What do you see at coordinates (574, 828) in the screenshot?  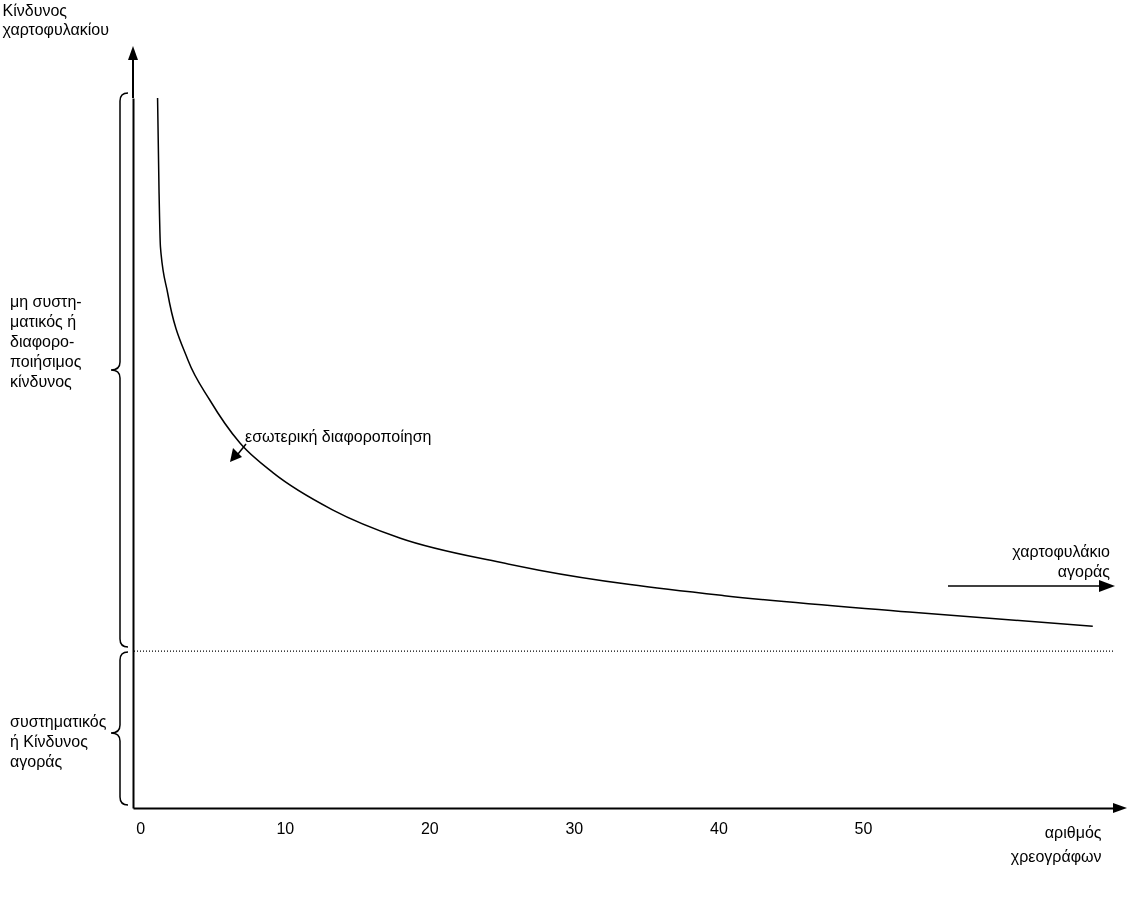 I see `x-tick-label: 30` at bounding box center [574, 828].